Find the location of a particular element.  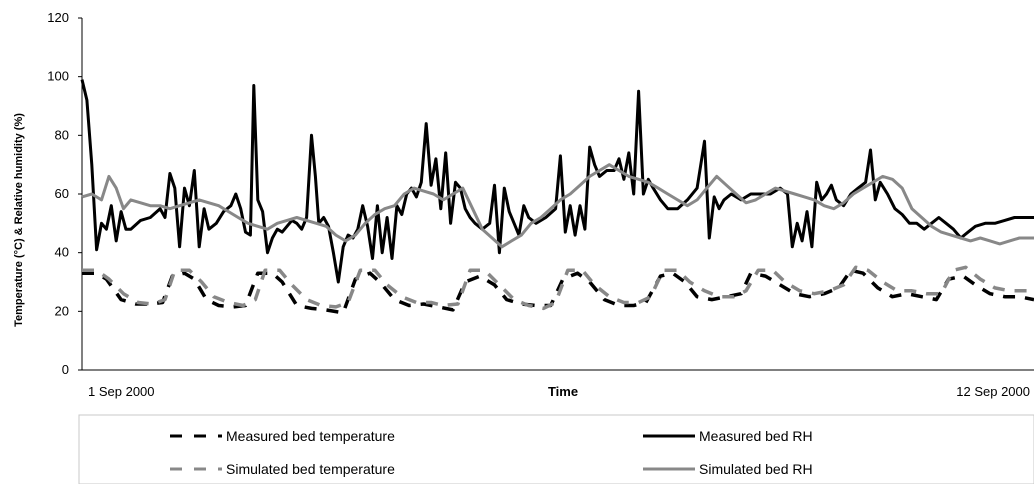

y-axis-title: Temperature (°C) & Relative humidity (%) is located at coordinates (19, 220).